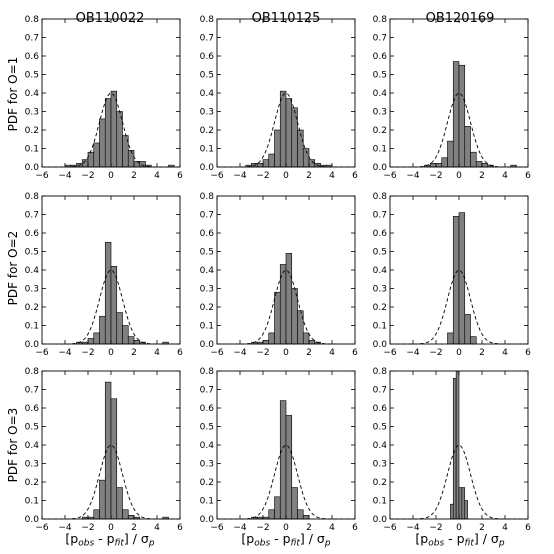 This screenshot has height=554, width=554. I want to click on x-axis-label-1: [pobs - pfit] / σp, so click(285, 540).